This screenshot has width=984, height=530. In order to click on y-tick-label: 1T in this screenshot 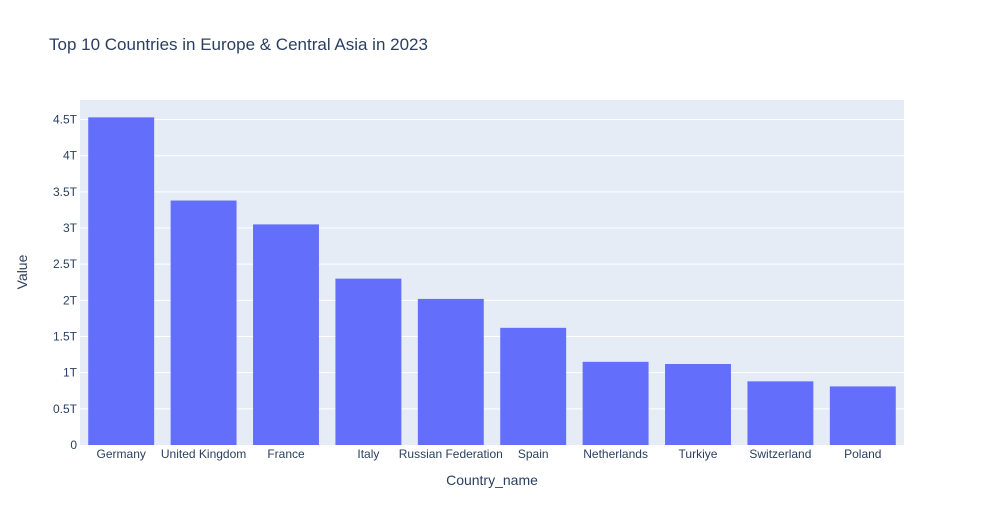, I will do `click(70, 373)`.